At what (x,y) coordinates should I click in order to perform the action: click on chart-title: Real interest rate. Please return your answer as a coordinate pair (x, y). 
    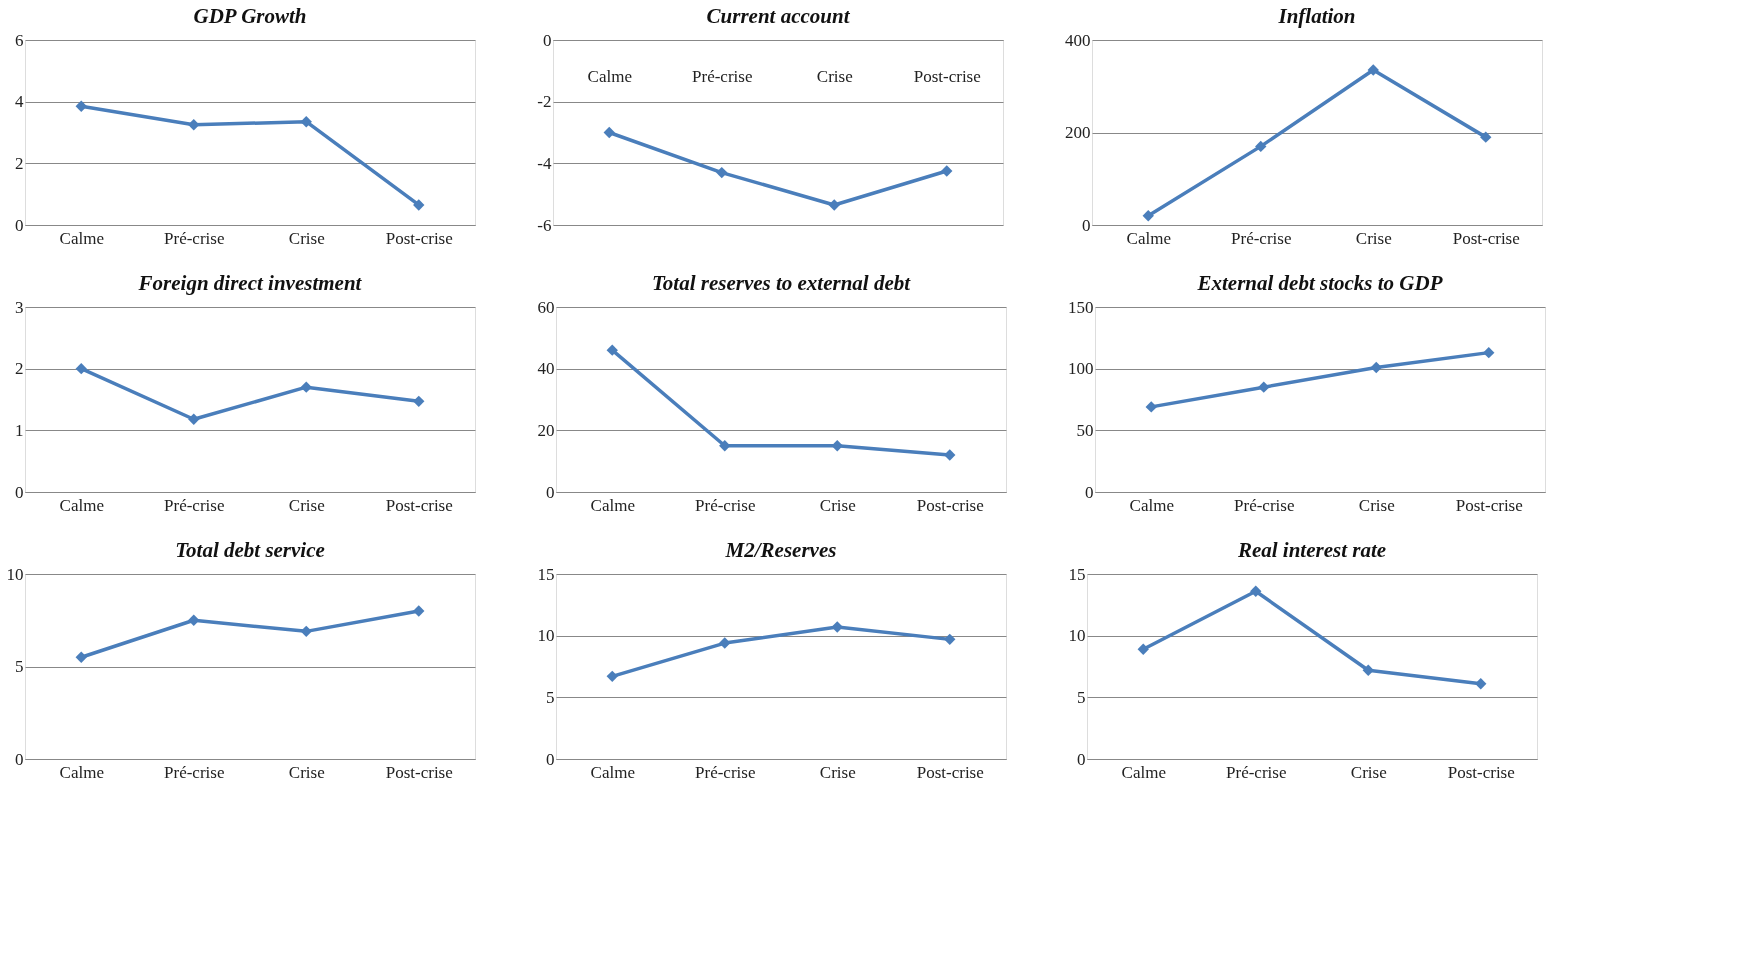
    Looking at the image, I should click on (1311, 550).